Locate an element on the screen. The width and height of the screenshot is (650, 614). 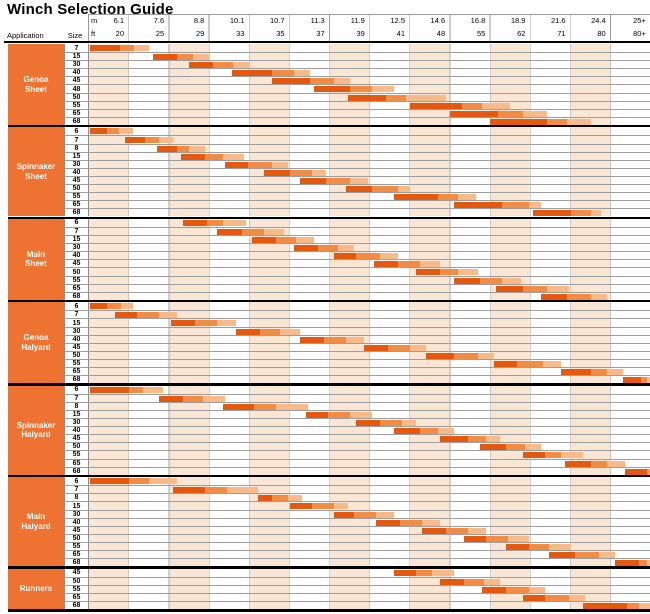
table-row: 68 is located at coordinates (357, 470).